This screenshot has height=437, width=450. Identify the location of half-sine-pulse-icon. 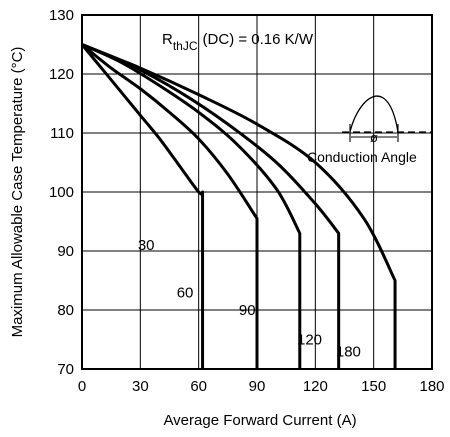
(374, 114).